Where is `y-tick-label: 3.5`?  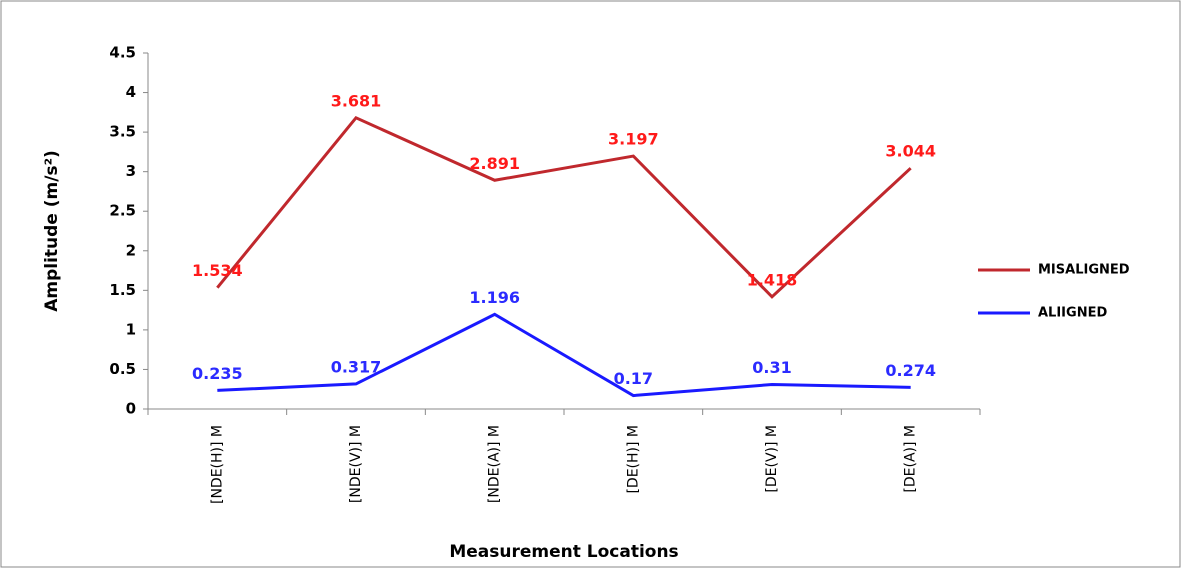
y-tick-label: 3.5 is located at coordinates (122, 132).